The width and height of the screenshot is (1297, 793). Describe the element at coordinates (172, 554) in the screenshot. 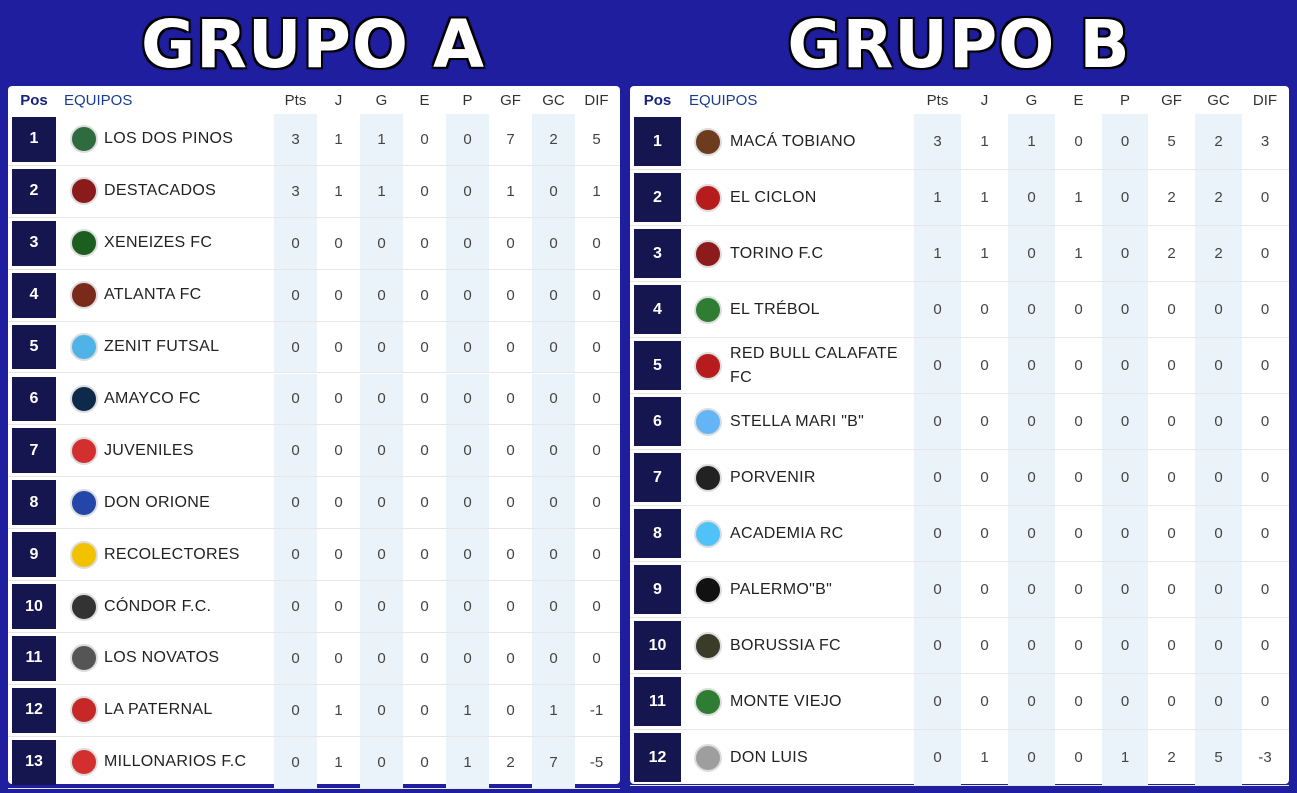

I see `team-name: RECOLECTORES` at that location.